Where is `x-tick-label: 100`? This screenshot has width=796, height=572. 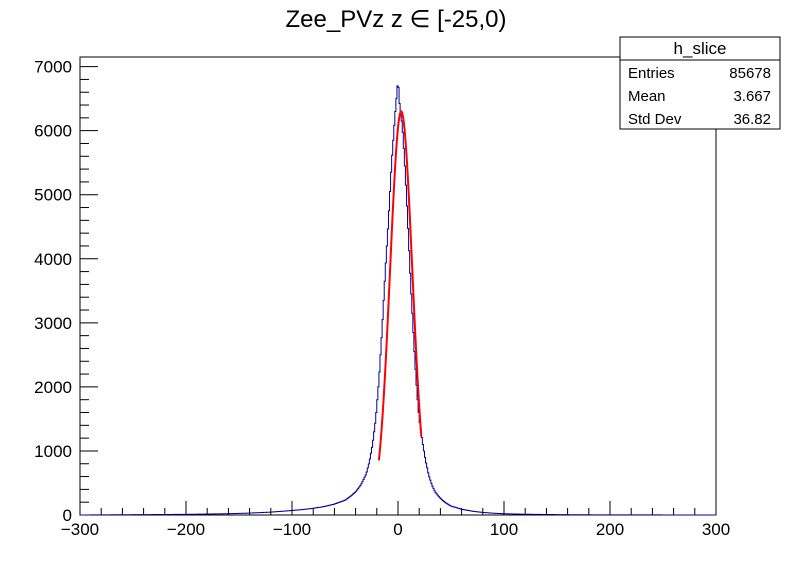 x-tick-label: 100 is located at coordinates (504, 529).